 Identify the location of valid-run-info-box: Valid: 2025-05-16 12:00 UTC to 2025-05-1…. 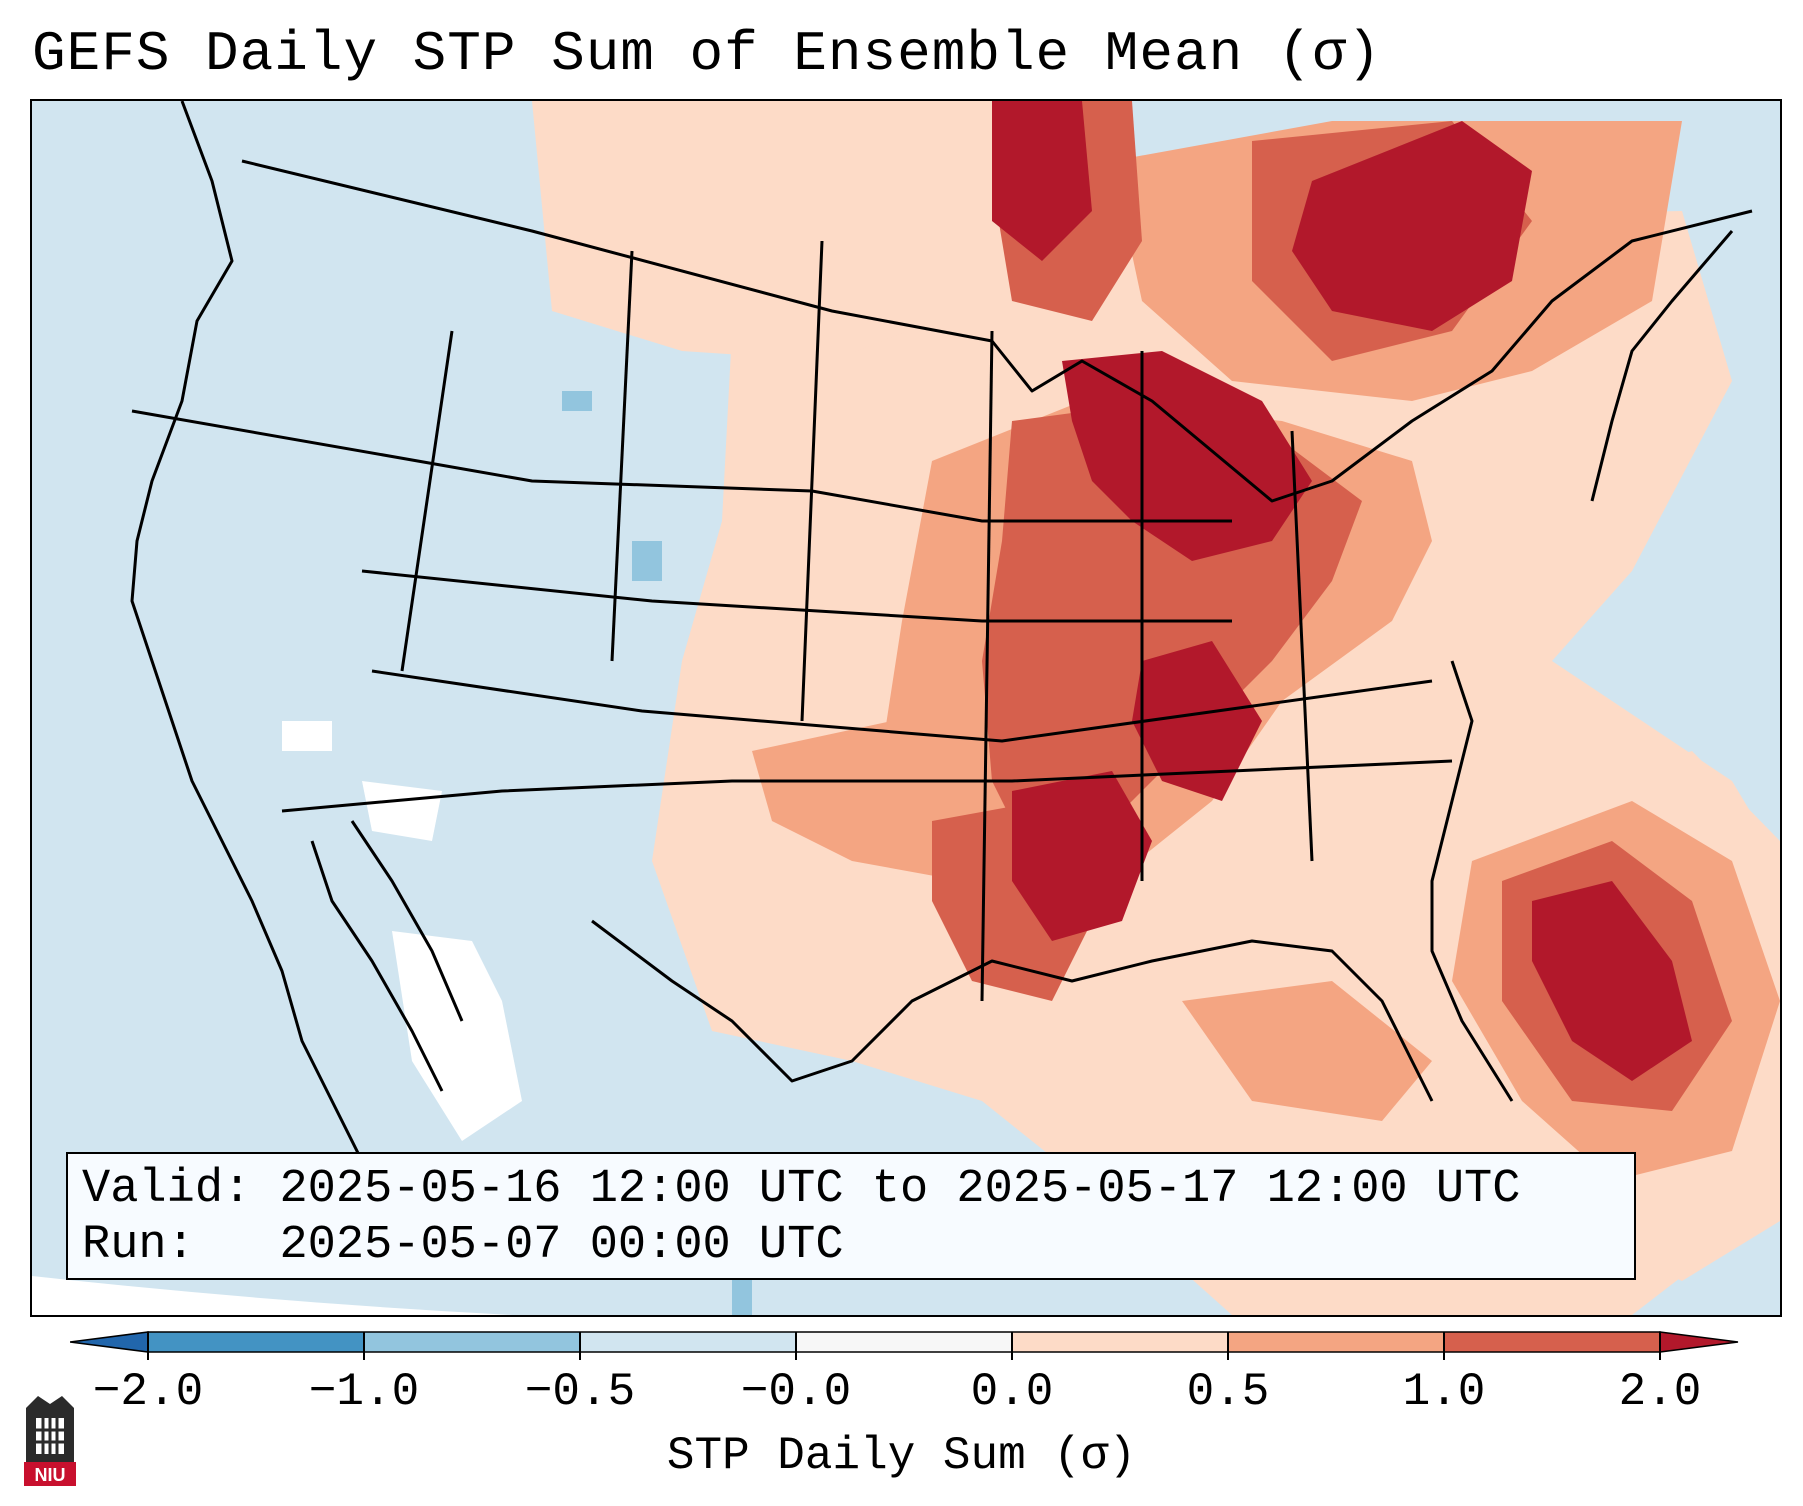
(851, 1216).